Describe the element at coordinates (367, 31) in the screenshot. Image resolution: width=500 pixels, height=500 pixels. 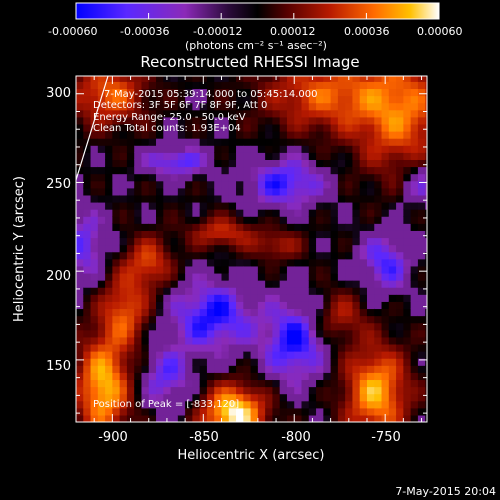
I see `colorbar-tick-label: 0.00036` at that location.